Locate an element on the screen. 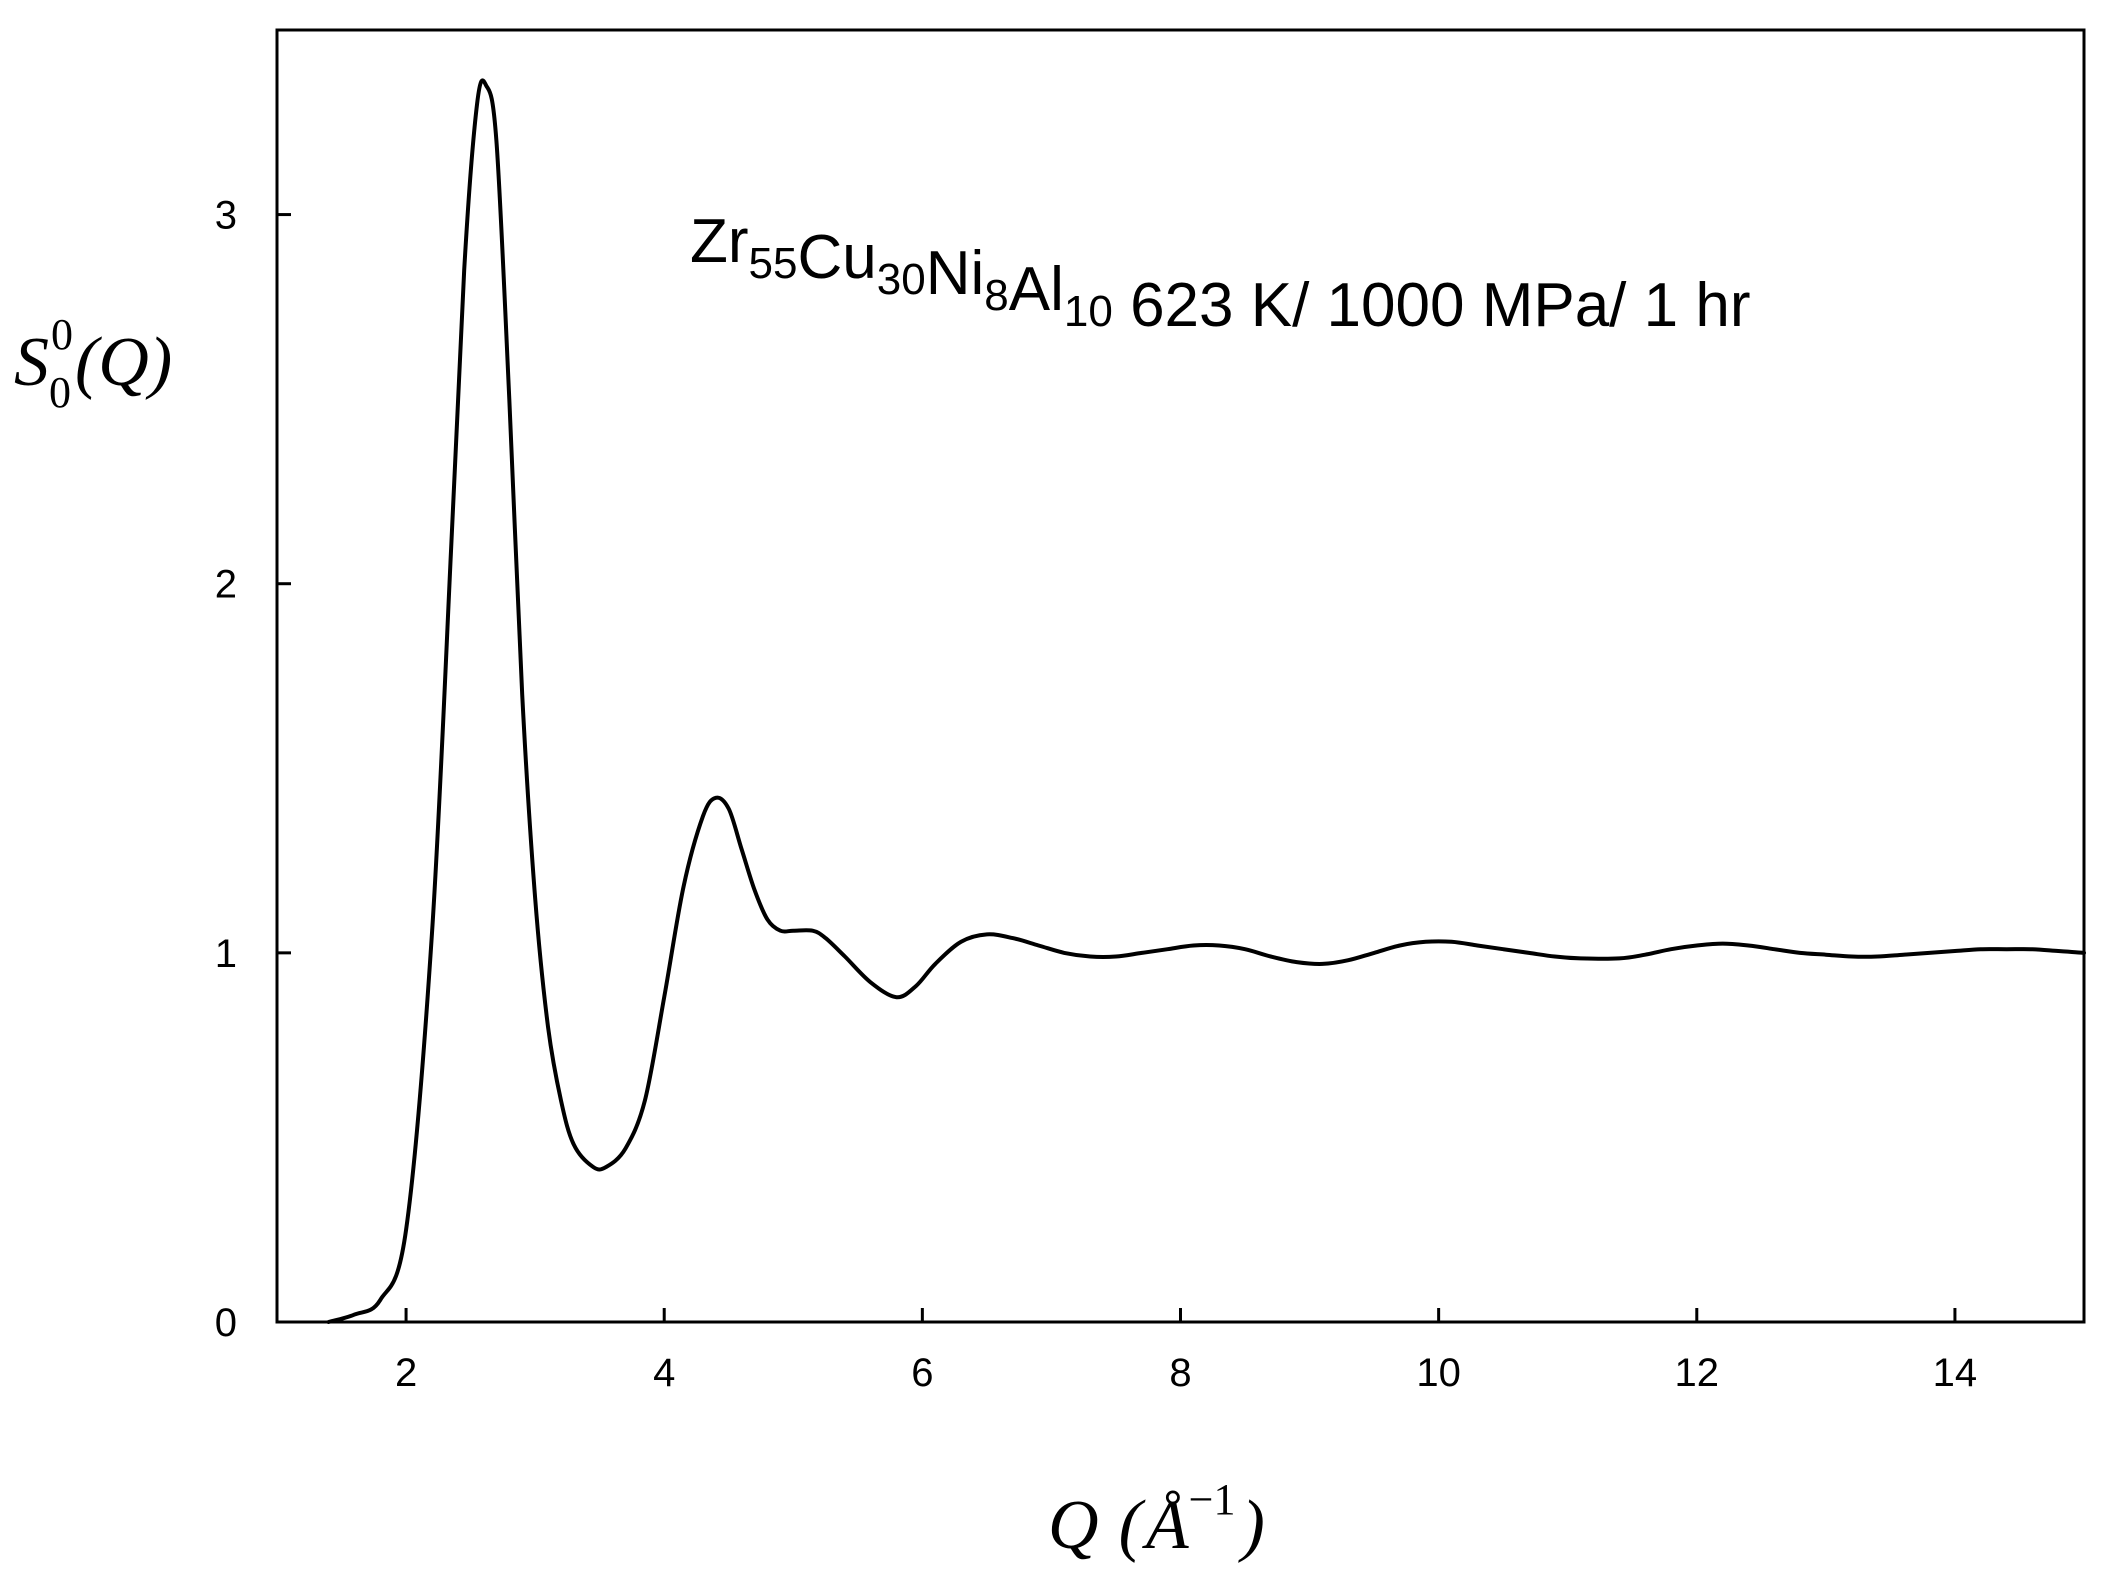 This screenshot has height=1582, width=2106. x-axis-title-close: ) is located at coordinates (1250, 1525).